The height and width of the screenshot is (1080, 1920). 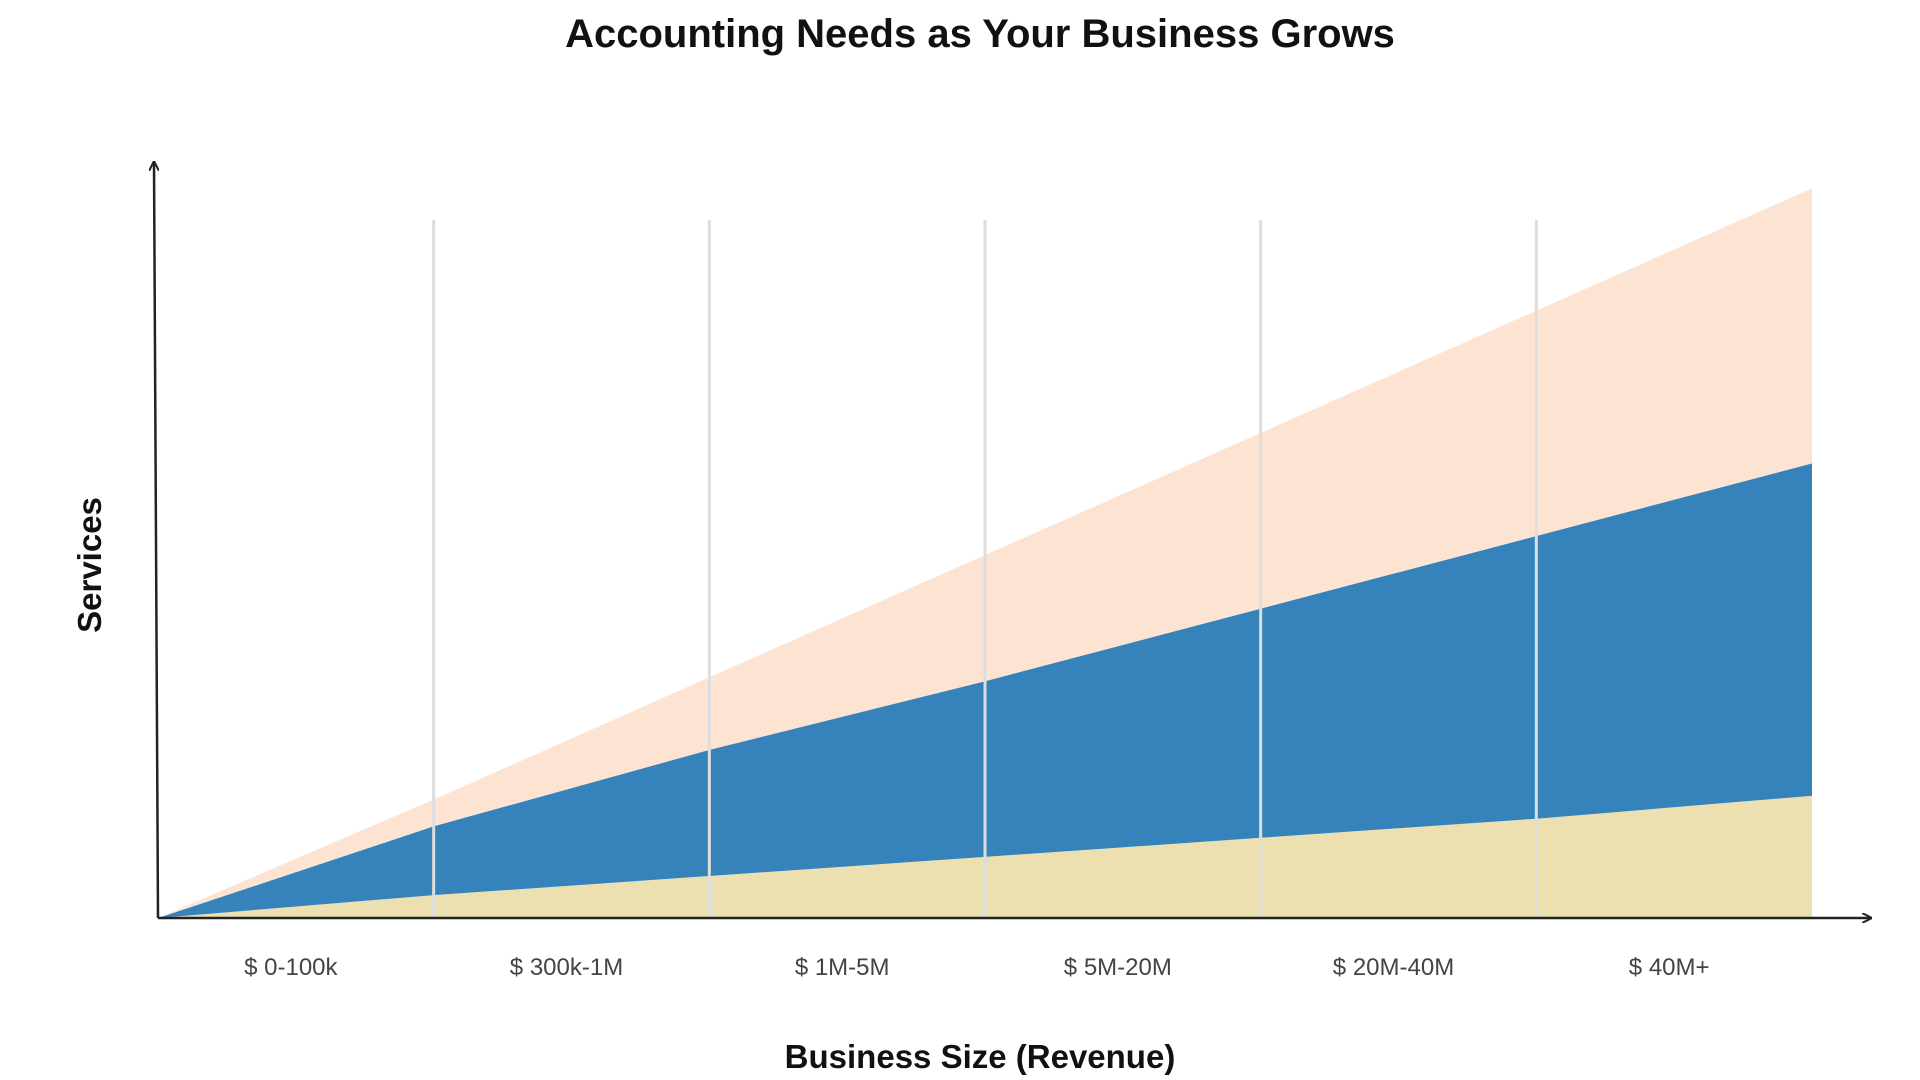 I want to click on y-axis-line, so click(x=157, y=541).